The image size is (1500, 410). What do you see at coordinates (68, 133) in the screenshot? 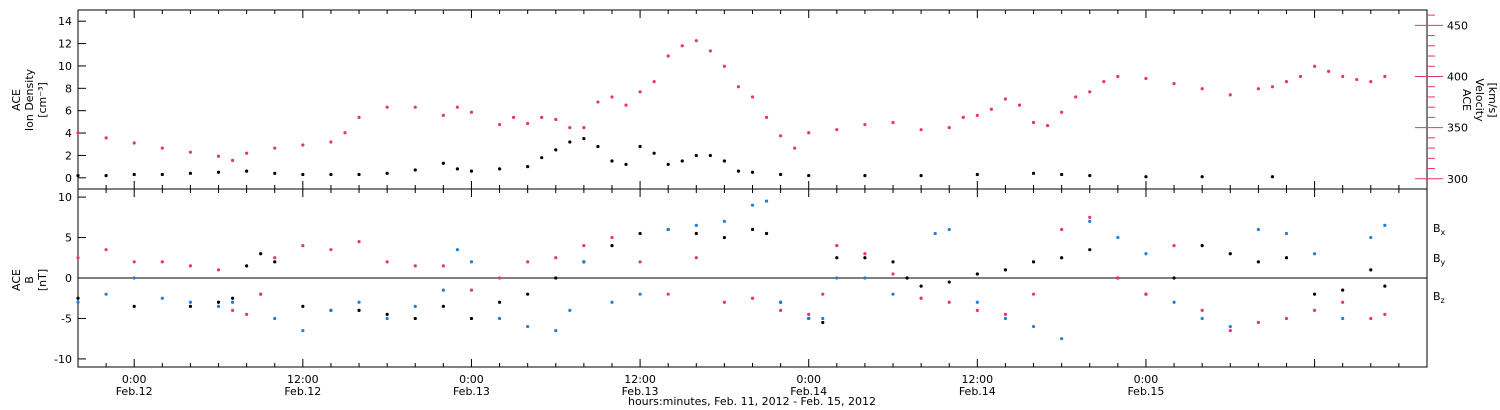
I see `top-y-tick-label: 4` at bounding box center [68, 133].